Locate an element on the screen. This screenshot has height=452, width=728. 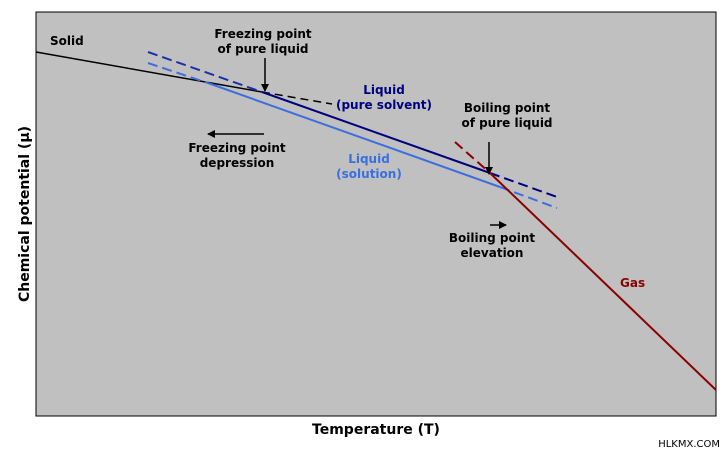
liquid-solution-extension is located at coordinates (528, 197).